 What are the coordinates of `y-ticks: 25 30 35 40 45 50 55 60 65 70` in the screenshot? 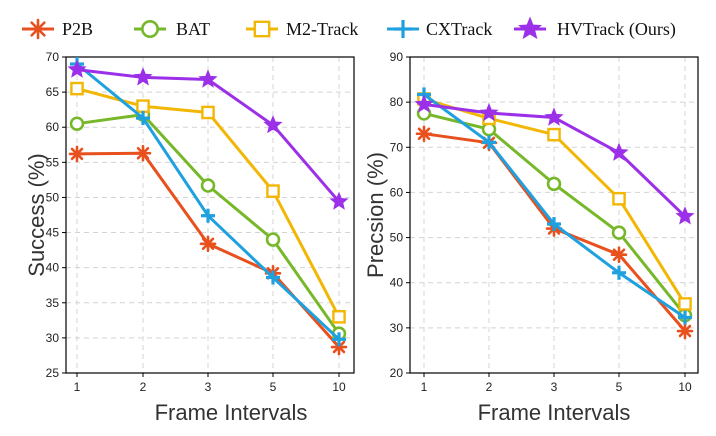 It's located at (56, 215).